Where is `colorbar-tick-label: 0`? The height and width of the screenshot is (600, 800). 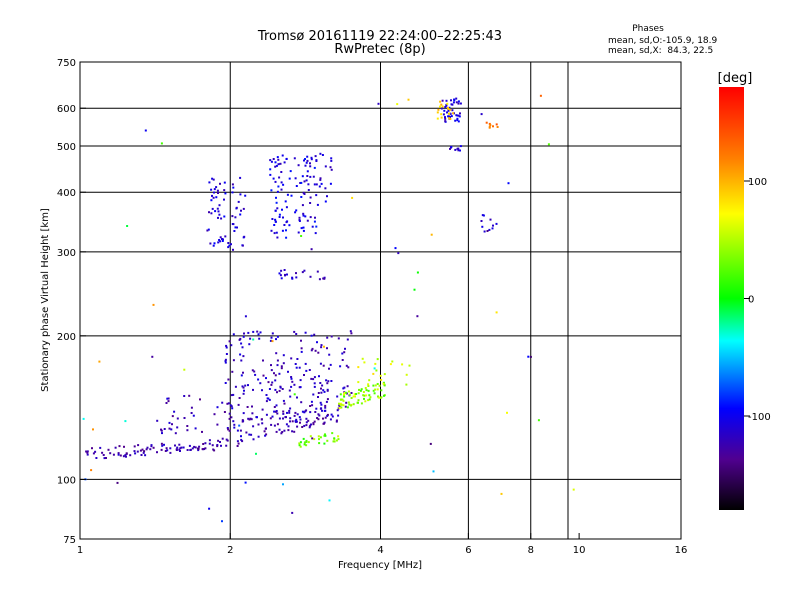 colorbar-tick-label: 0 is located at coordinates (751, 300).